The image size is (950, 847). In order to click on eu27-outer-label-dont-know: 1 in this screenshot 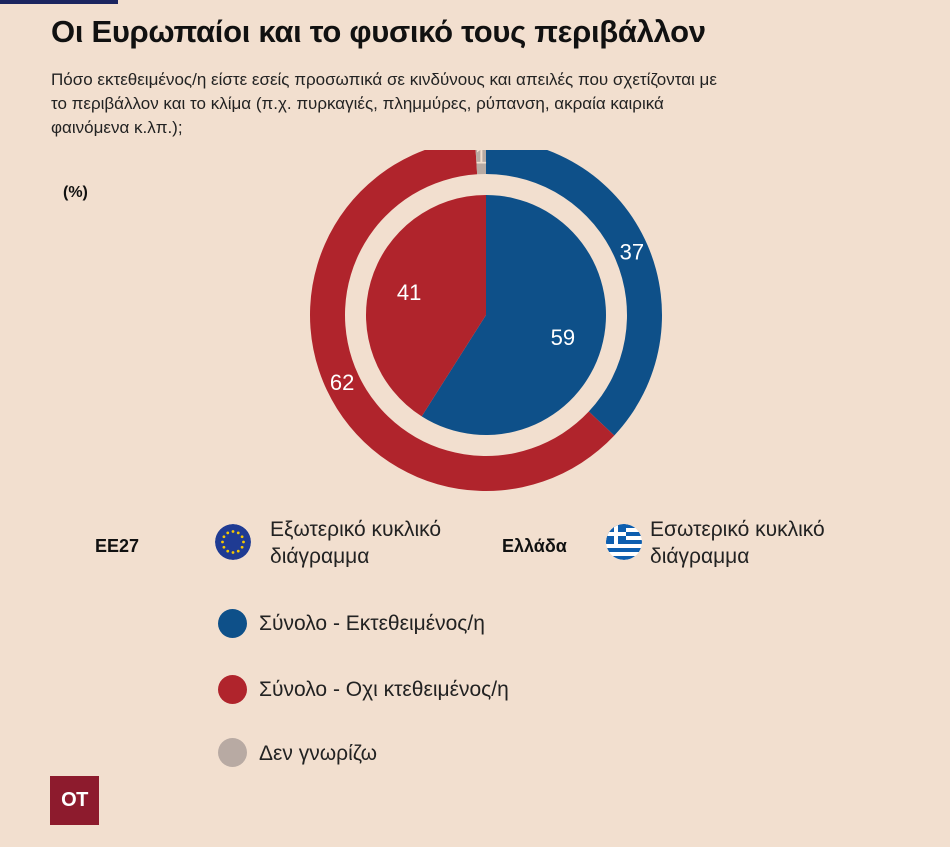, I will do `click(481, 159)`.